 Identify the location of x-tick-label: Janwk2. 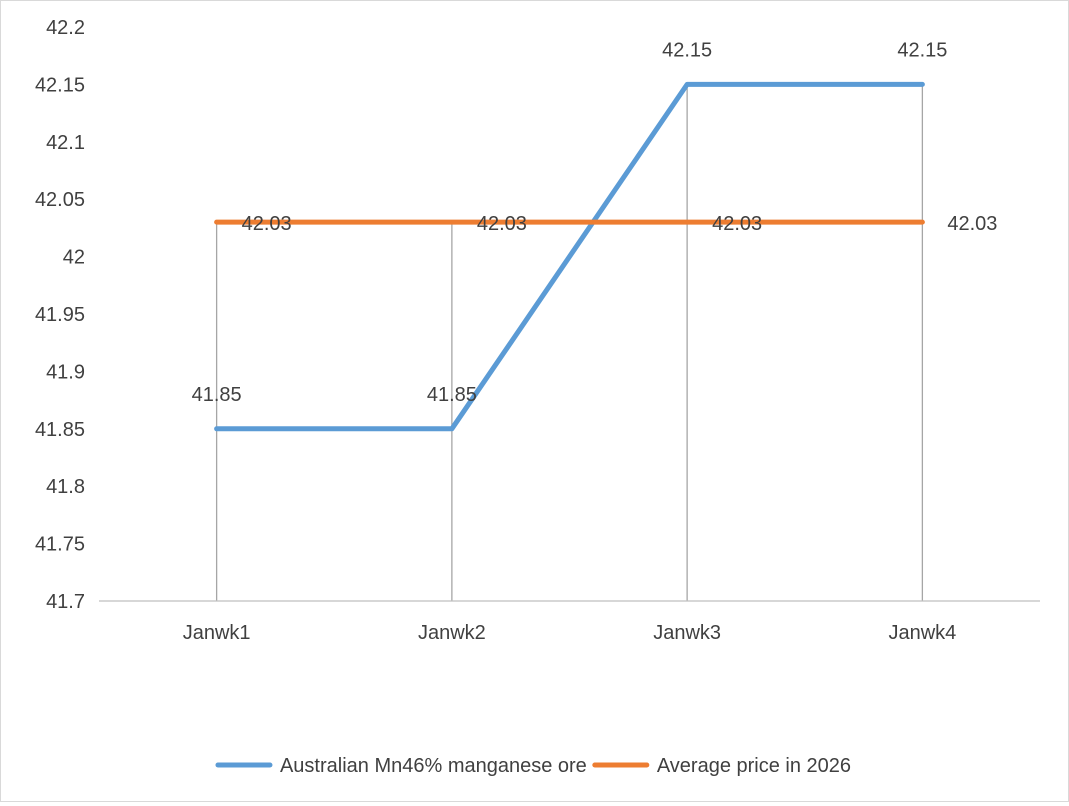
(452, 633).